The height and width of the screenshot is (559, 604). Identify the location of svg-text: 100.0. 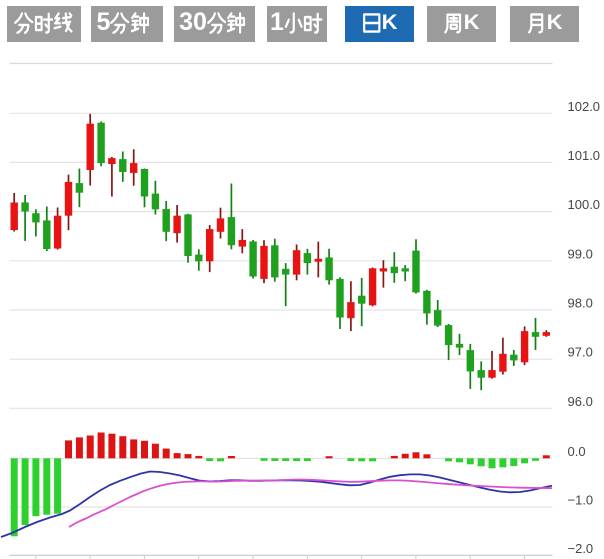
(584, 204).